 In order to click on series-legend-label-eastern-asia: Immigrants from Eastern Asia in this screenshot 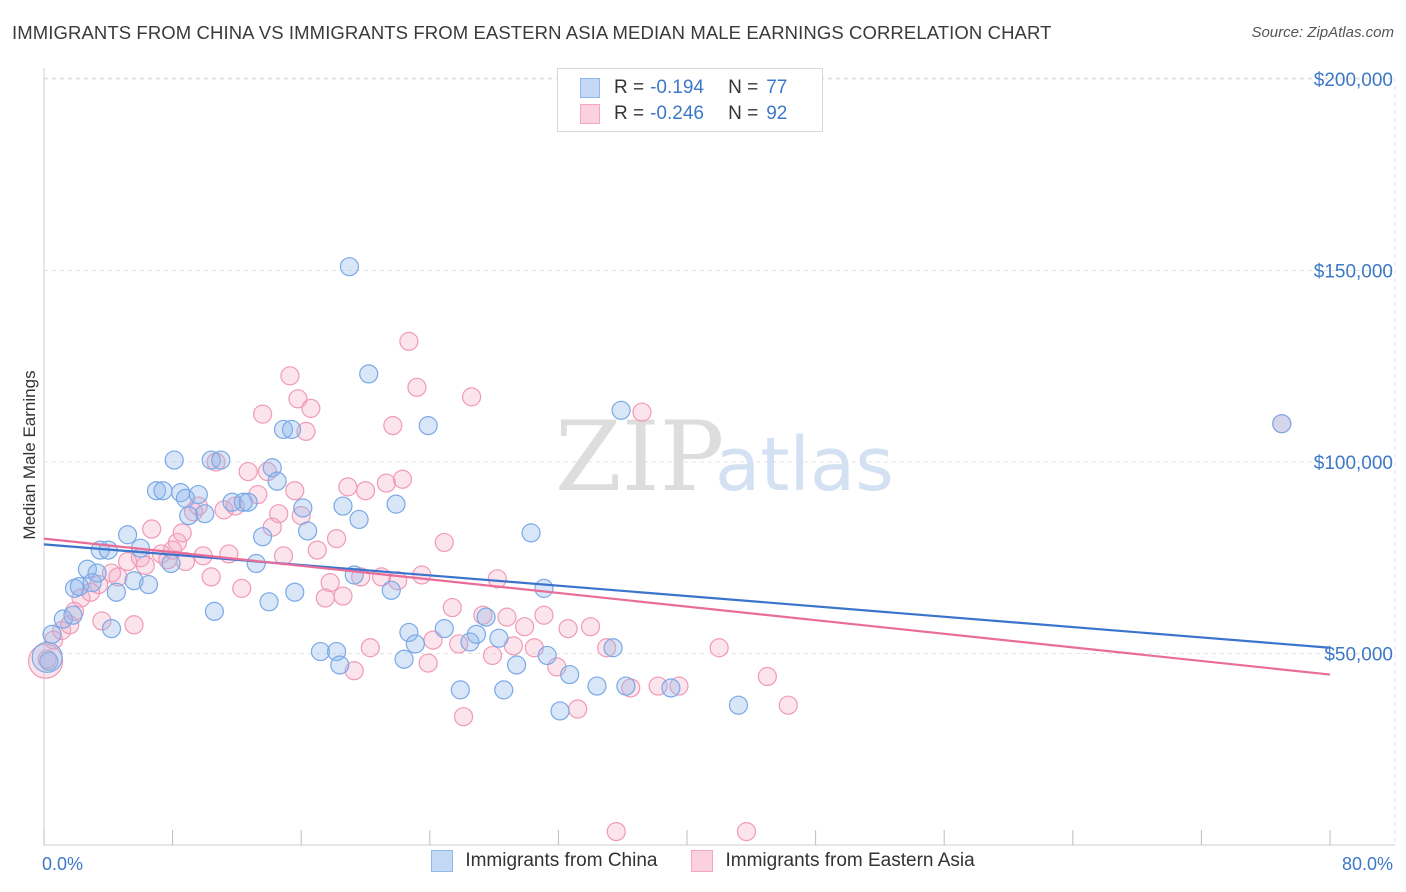, I will do `click(850, 860)`.